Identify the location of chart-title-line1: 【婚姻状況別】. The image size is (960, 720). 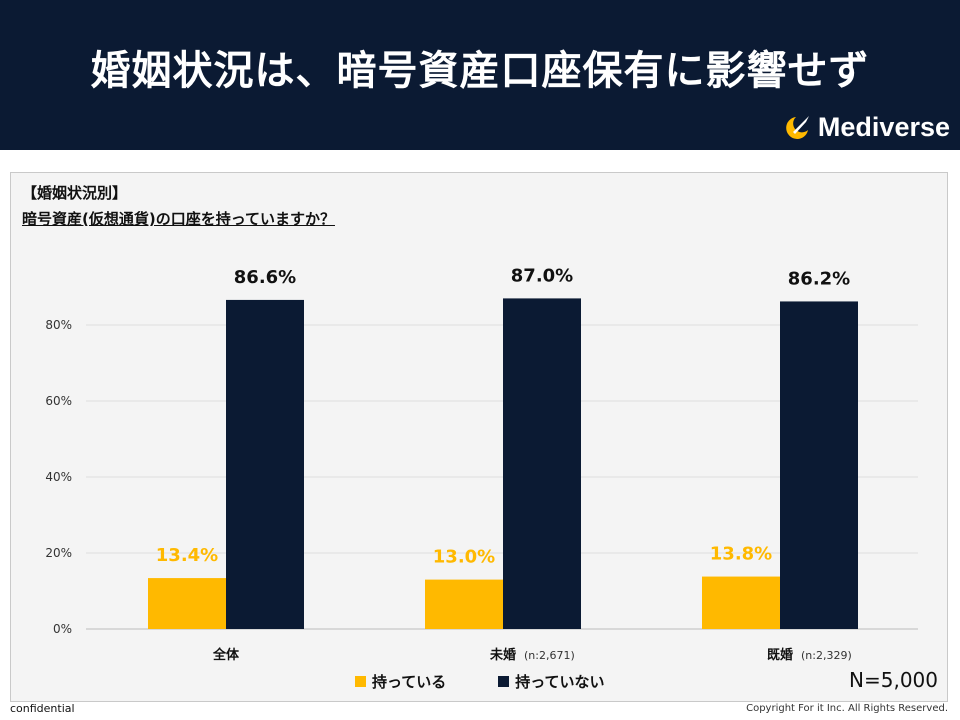
(75, 193).